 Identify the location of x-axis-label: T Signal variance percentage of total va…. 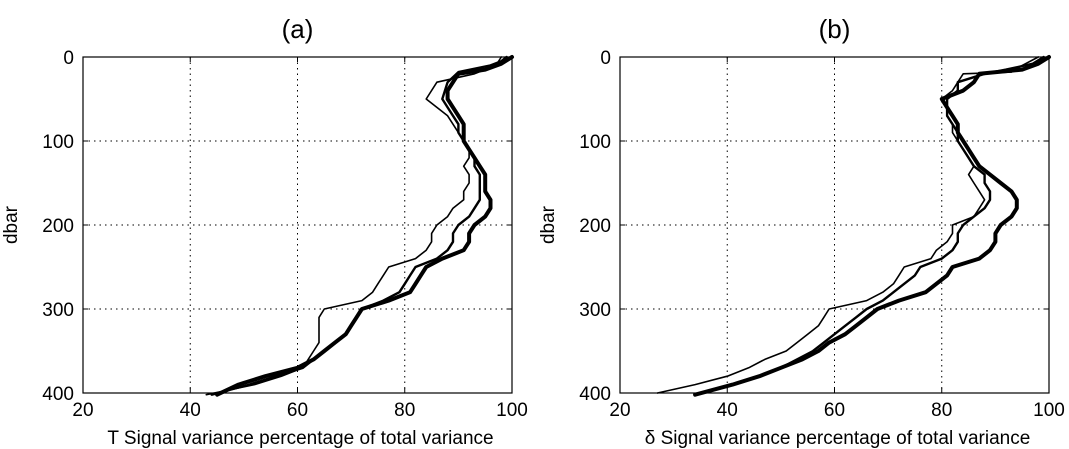
(300, 438).